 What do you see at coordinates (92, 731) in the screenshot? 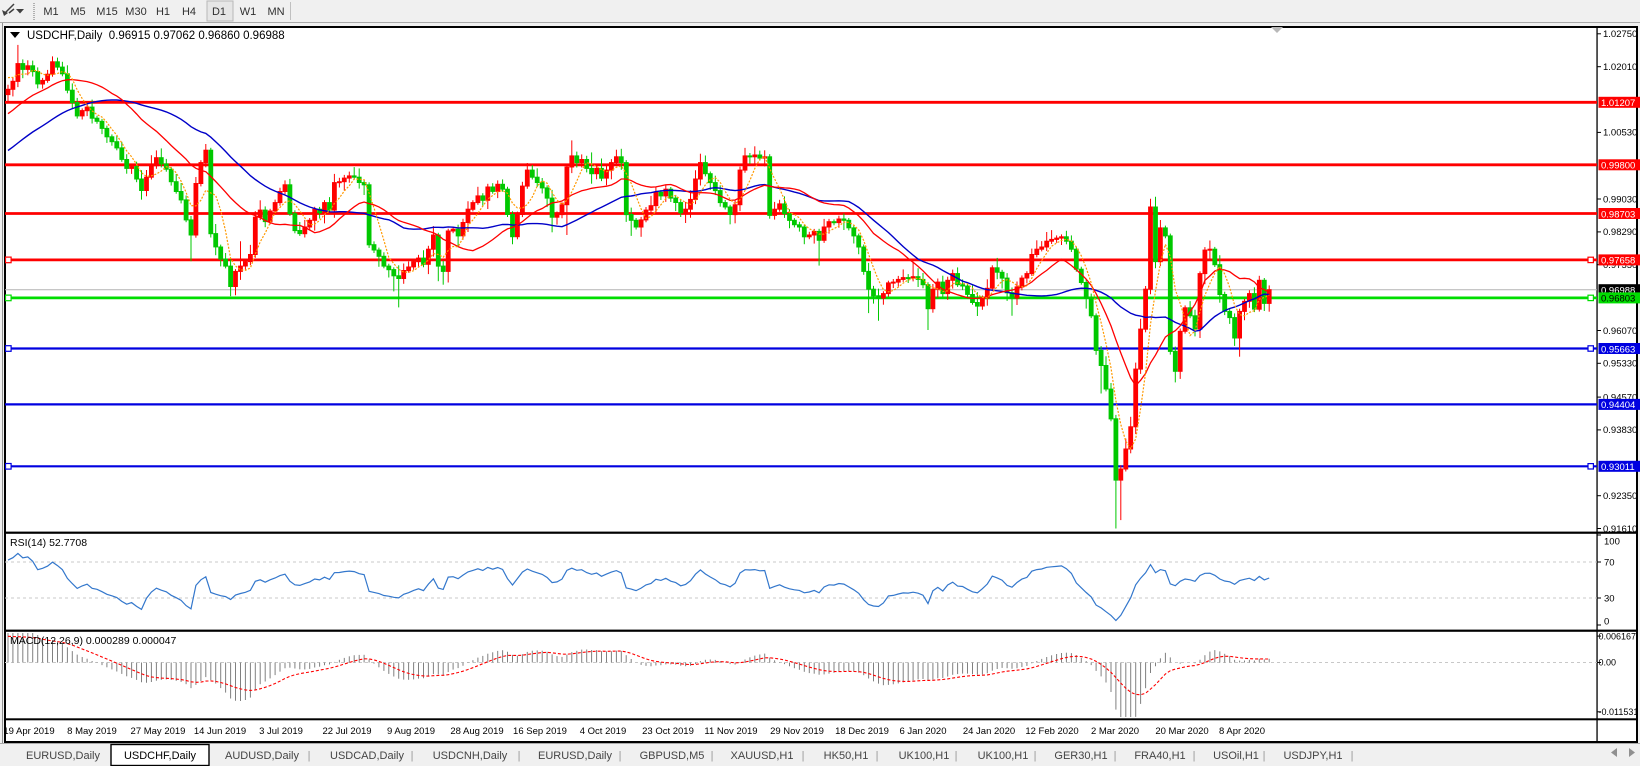
I see `svg-text: 8 May 2019` at bounding box center [92, 731].